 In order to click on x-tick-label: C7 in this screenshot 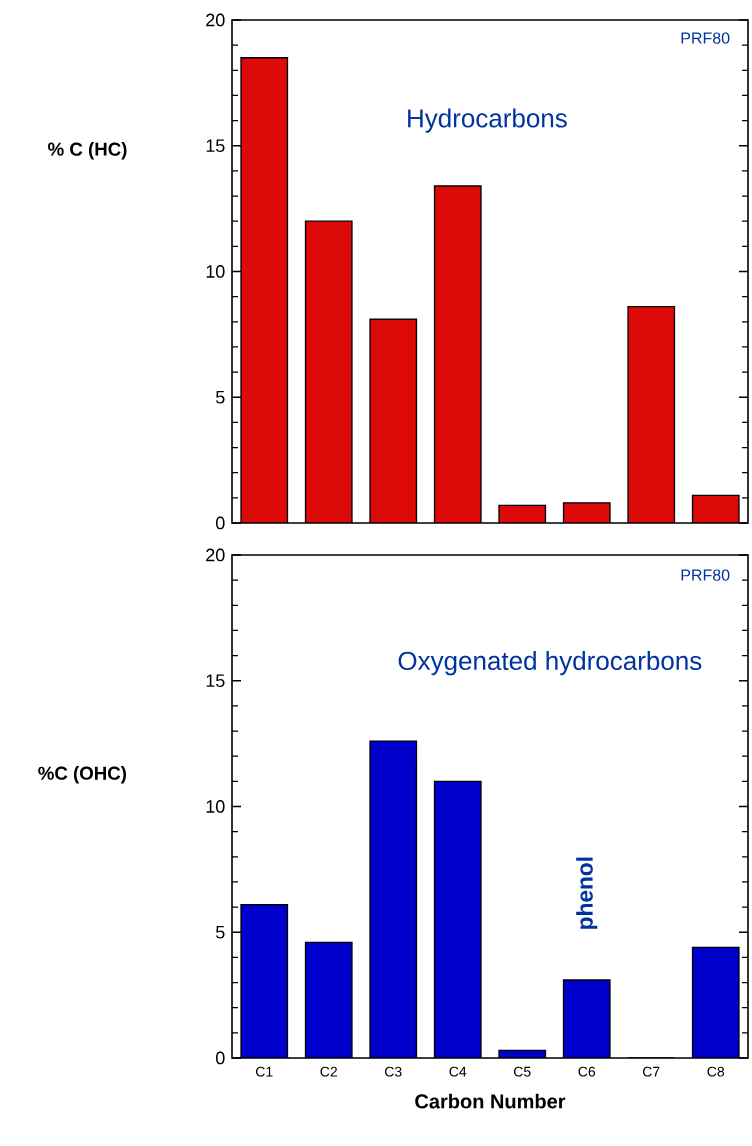, I will do `click(651, 1071)`.